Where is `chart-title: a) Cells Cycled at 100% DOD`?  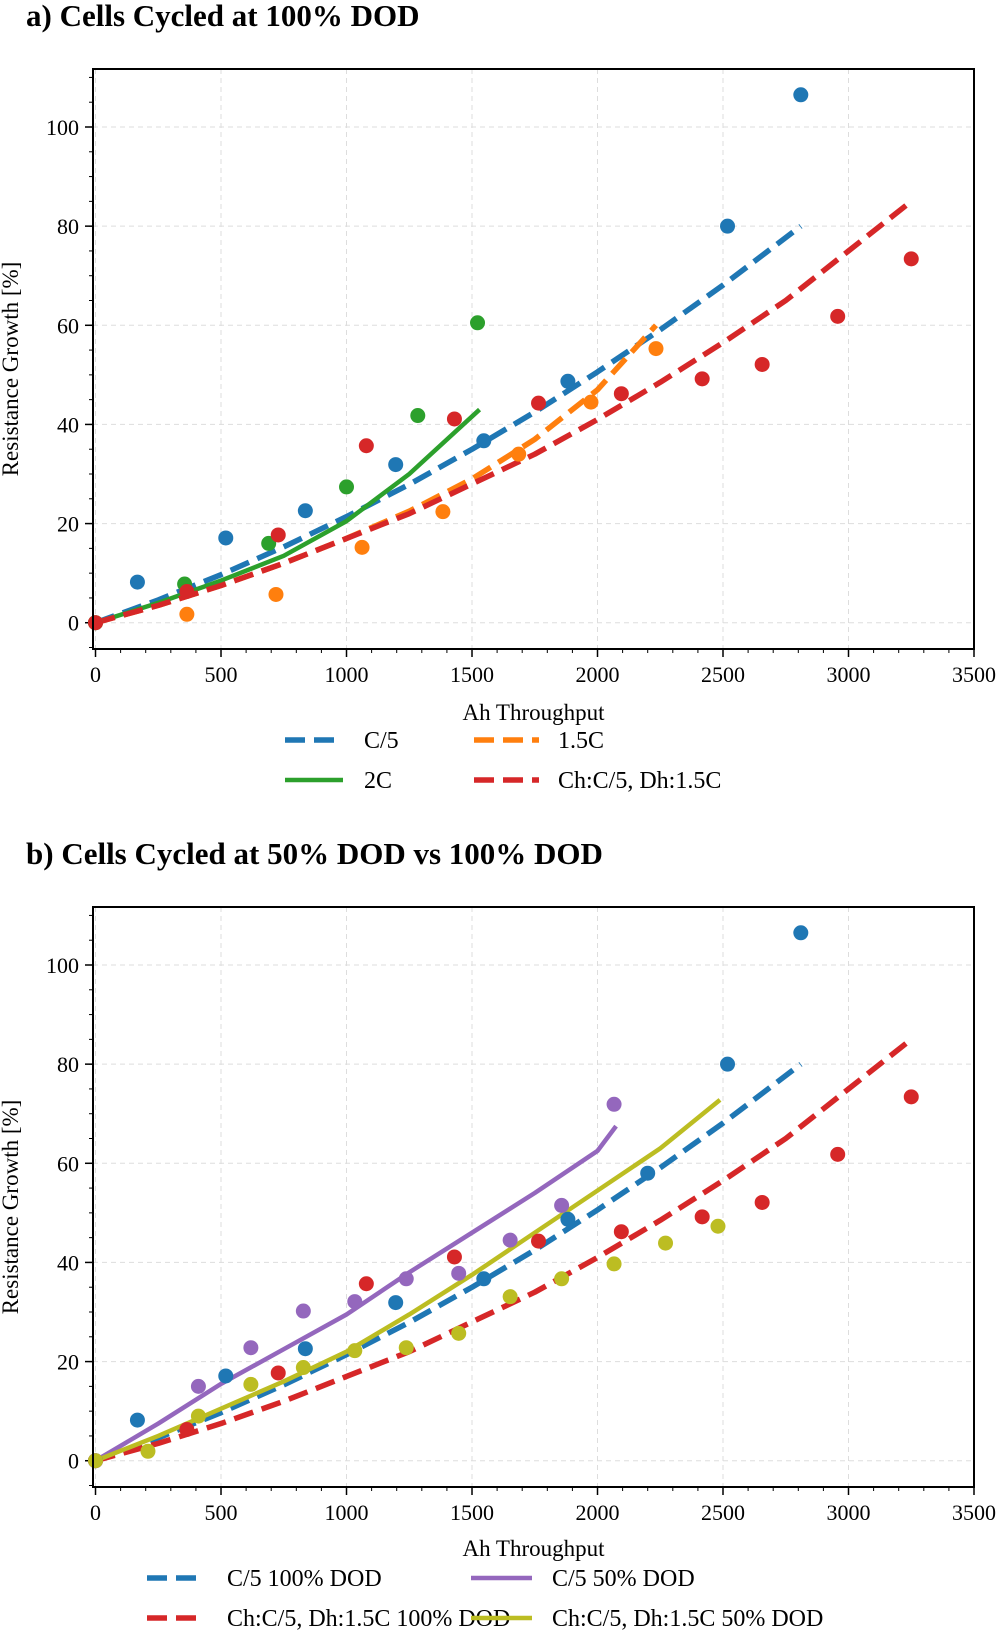 chart-title: a) Cells Cycled at 100% DOD is located at coordinates (222, 16).